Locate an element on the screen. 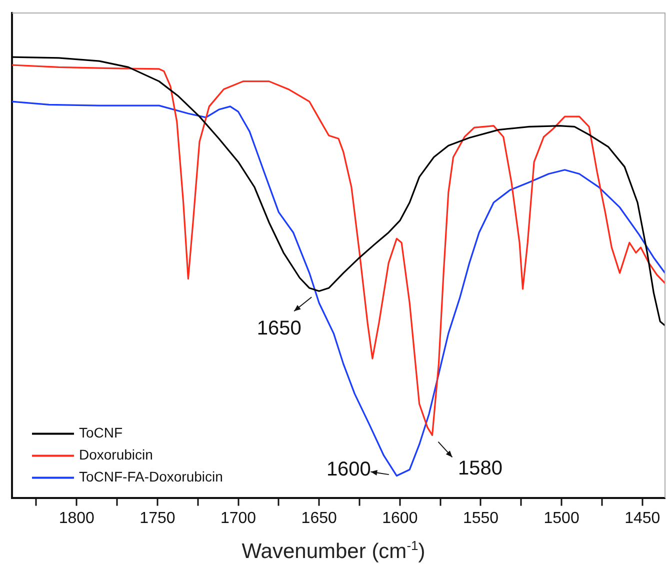 The width and height of the screenshot is (667, 573). x-tick-label: 1700 is located at coordinates (238, 518).